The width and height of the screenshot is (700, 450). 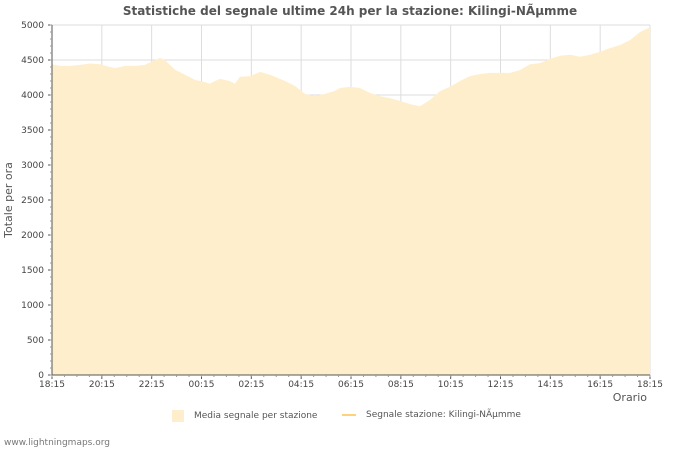 I want to click on legend-item-average: Media segnale per stazione, so click(x=244, y=416).